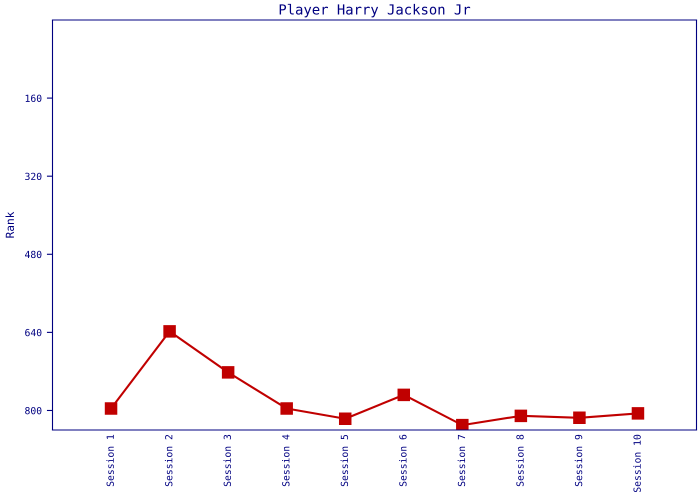 This screenshot has width=700, height=500. Describe the element at coordinates (33, 254) in the screenshot. I see `y-tick-label: 480` at that location.